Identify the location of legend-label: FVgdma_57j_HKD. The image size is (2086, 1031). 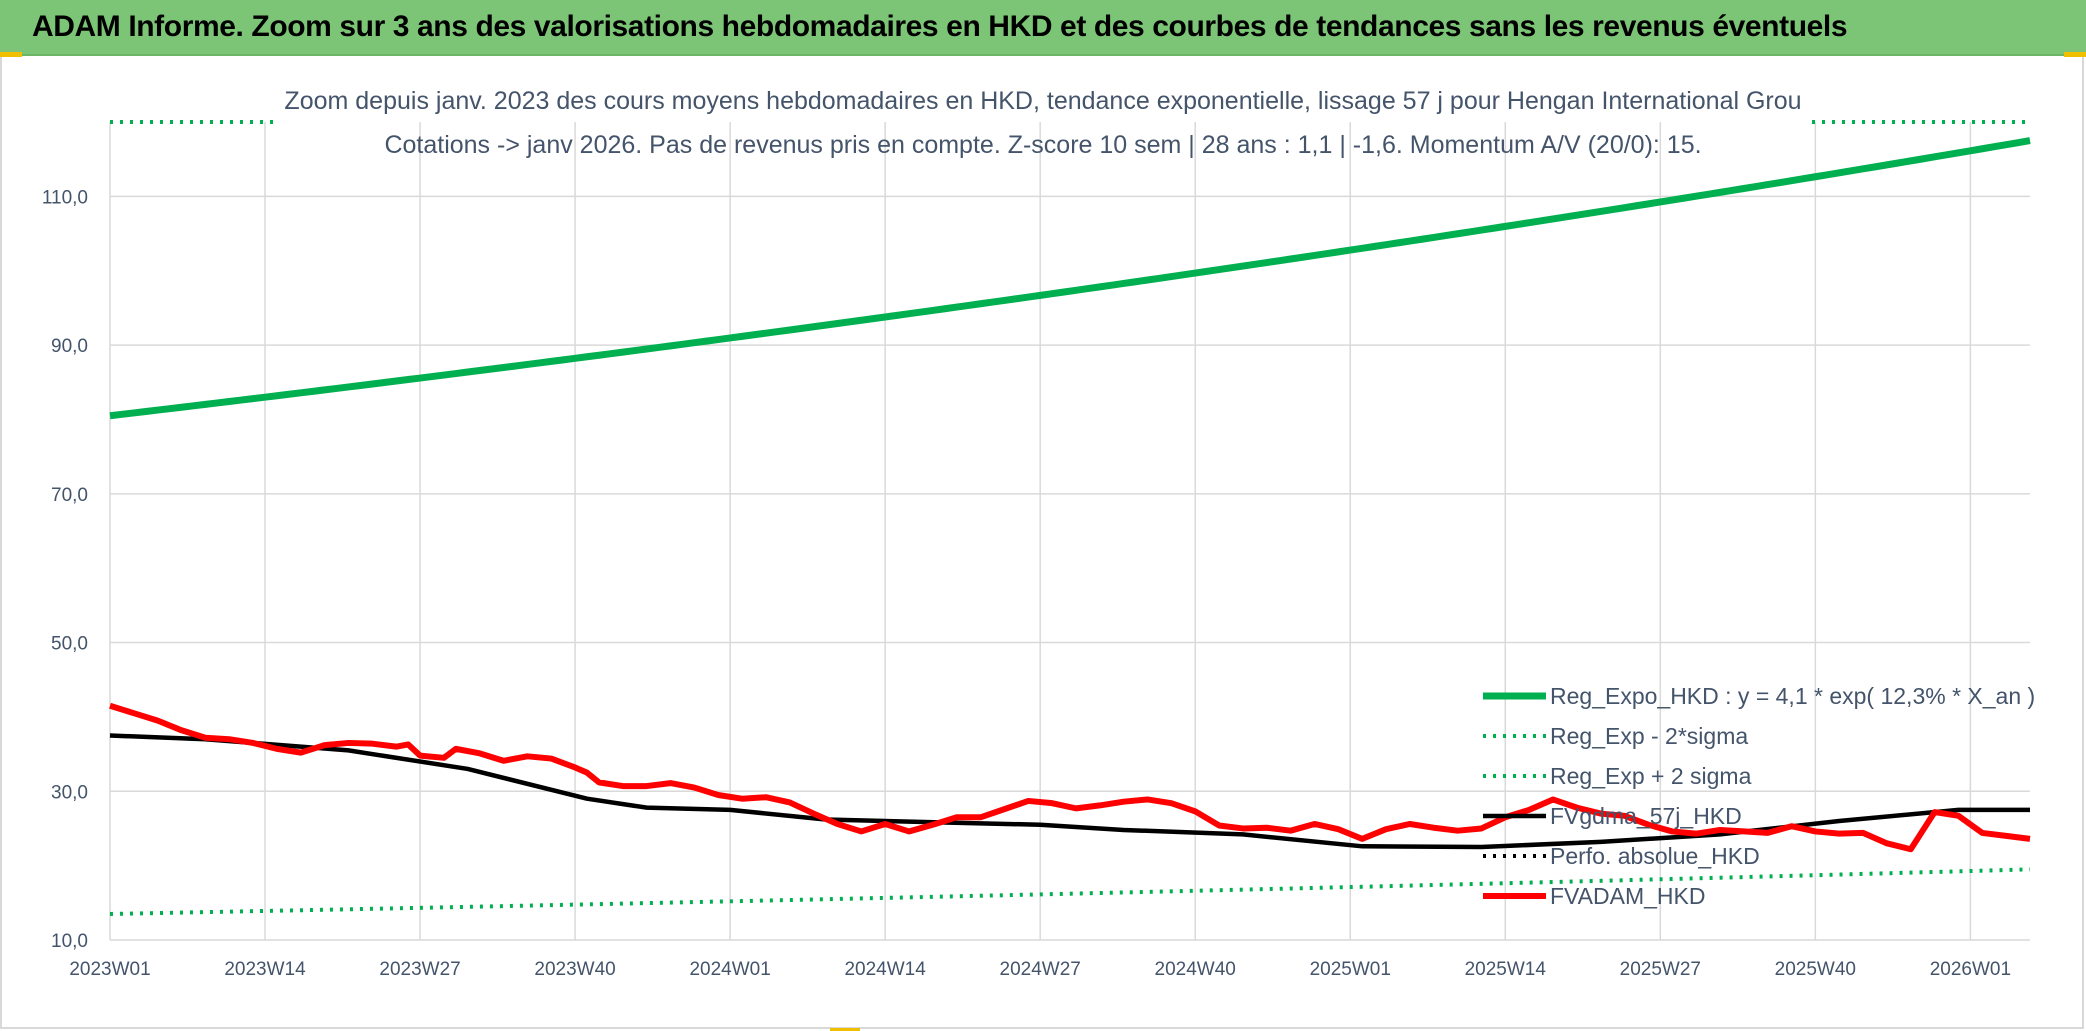
(1646, 816).